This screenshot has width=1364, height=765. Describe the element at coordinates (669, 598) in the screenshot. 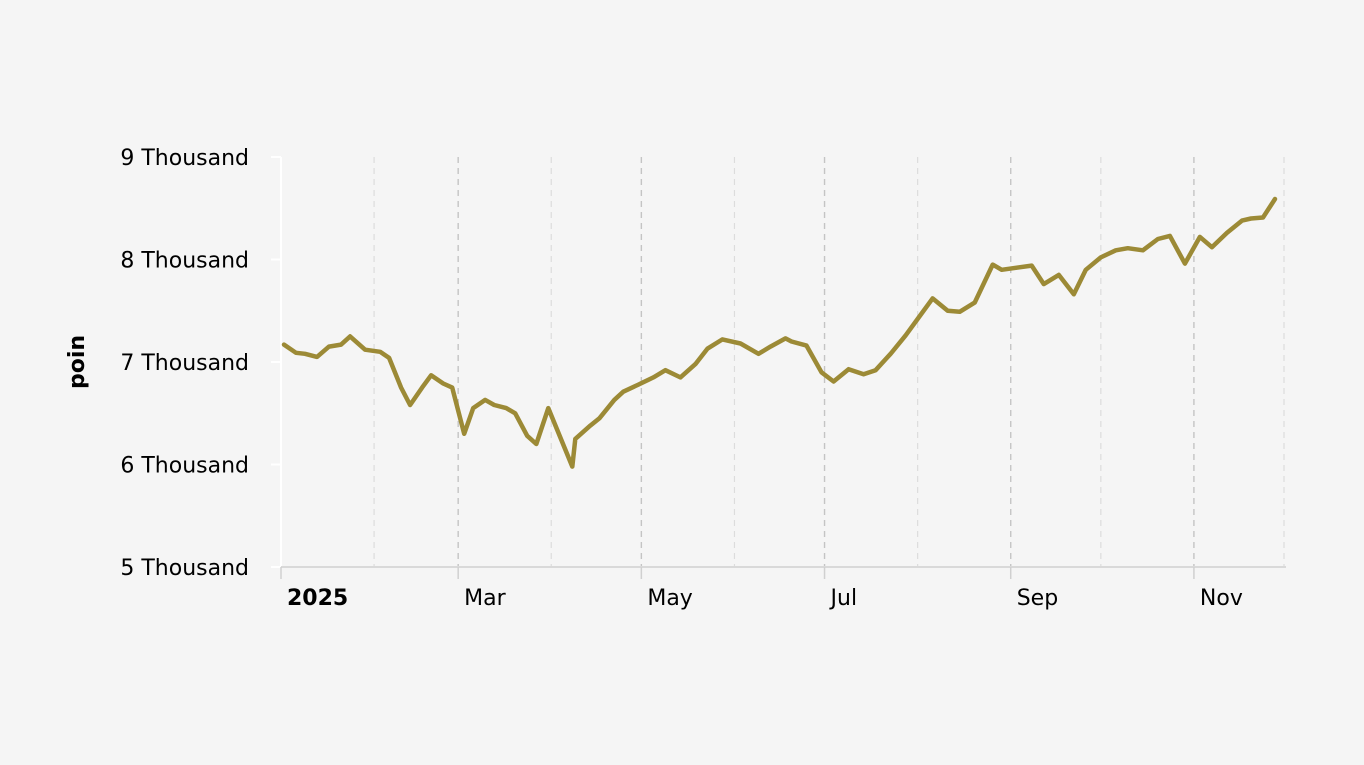

I see `x-tick-label: May` at that location.